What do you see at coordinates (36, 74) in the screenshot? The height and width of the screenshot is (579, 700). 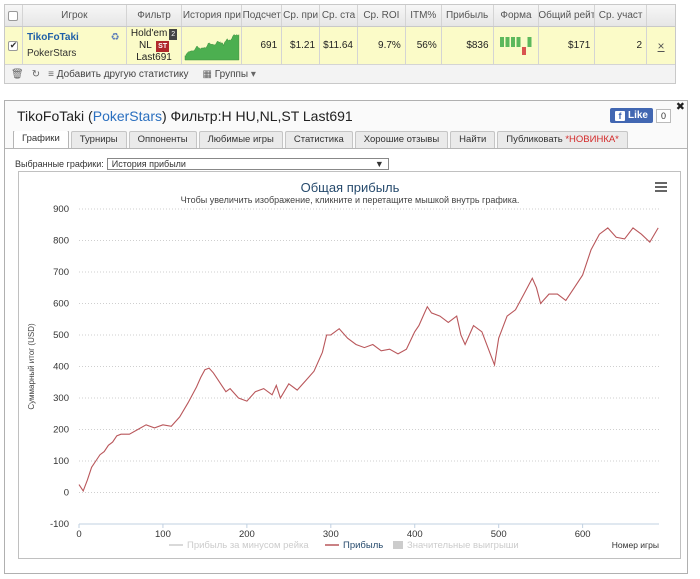 I see `refresh-icon: ↻` at bounding box center [36, 74].